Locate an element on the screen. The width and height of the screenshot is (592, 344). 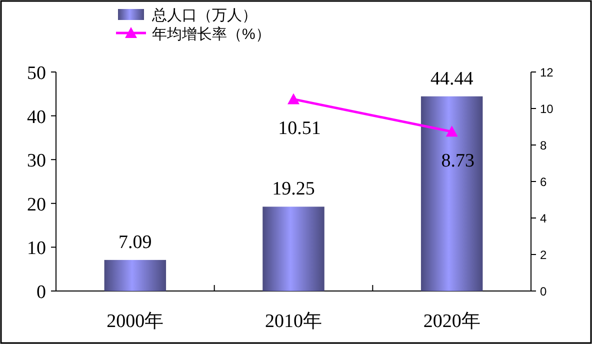
y-tick-label: 40 is located at coordinates (36, 117).